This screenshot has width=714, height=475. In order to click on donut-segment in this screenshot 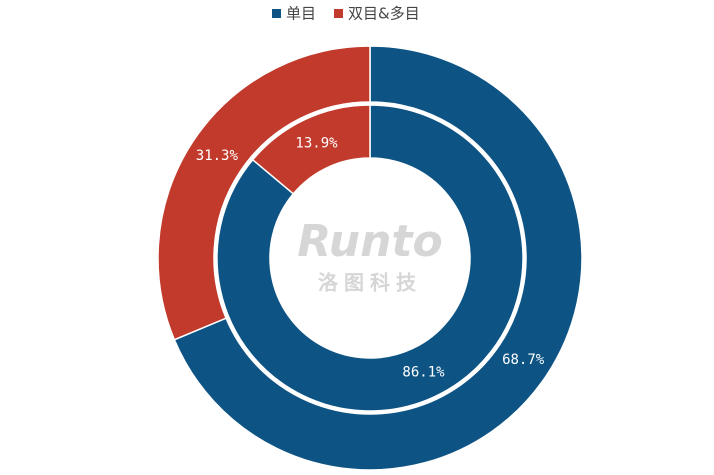, I will do `click(311, 149)`.